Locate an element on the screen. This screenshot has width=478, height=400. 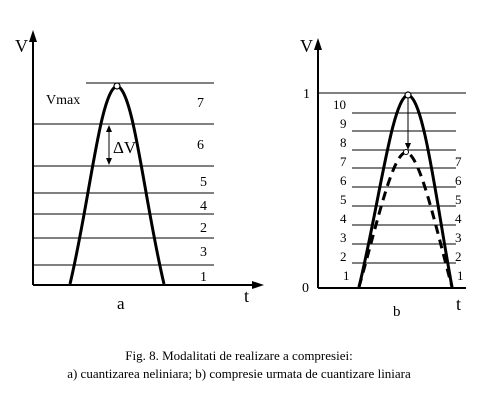
panel-b-right-level-label: 5 is located at coordinates (458, 199).